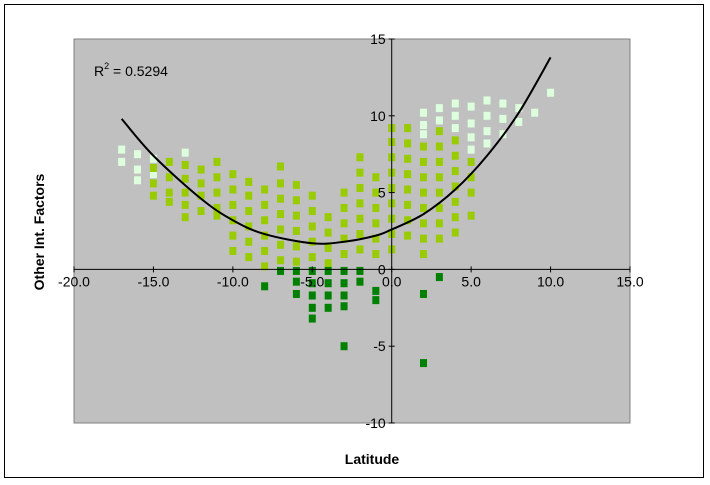  Describe the element at coordinates (471, 281) in the screenshot. I see `x-tick-label: 5.0` at that location.